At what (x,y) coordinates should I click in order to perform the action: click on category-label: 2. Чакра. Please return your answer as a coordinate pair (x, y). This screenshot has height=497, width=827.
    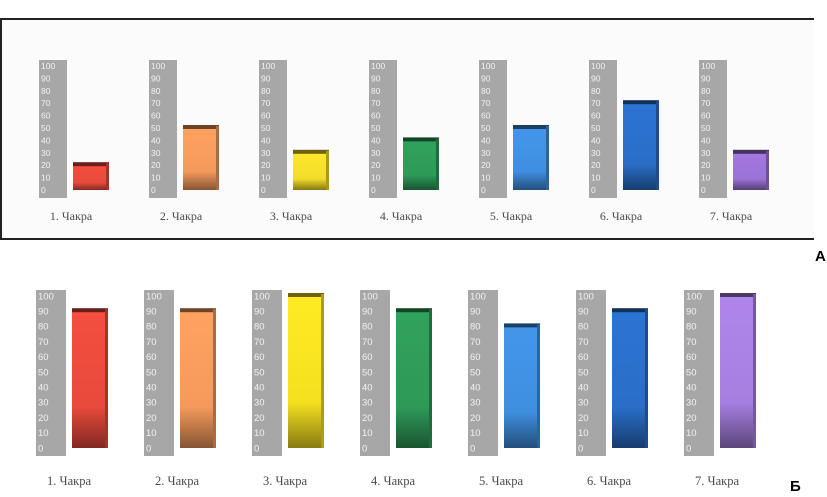
    Looking at the image, I should click on (181, 216).